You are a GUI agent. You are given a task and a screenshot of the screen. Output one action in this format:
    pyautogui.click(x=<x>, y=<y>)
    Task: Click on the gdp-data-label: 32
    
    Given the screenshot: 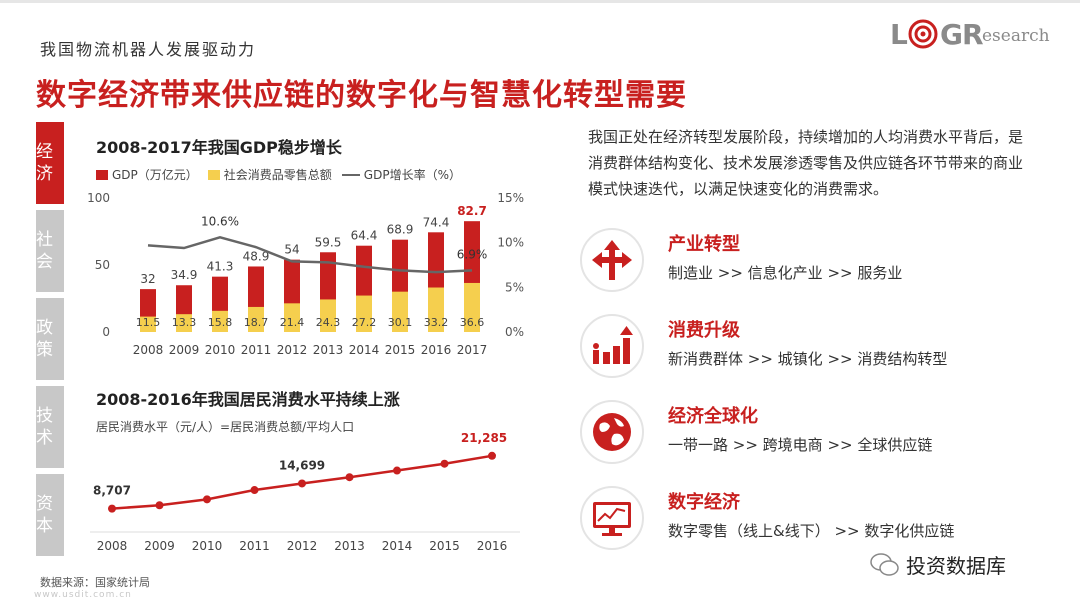 What is the action you would take?
    pyautogui.click(x=147, y=279)
    